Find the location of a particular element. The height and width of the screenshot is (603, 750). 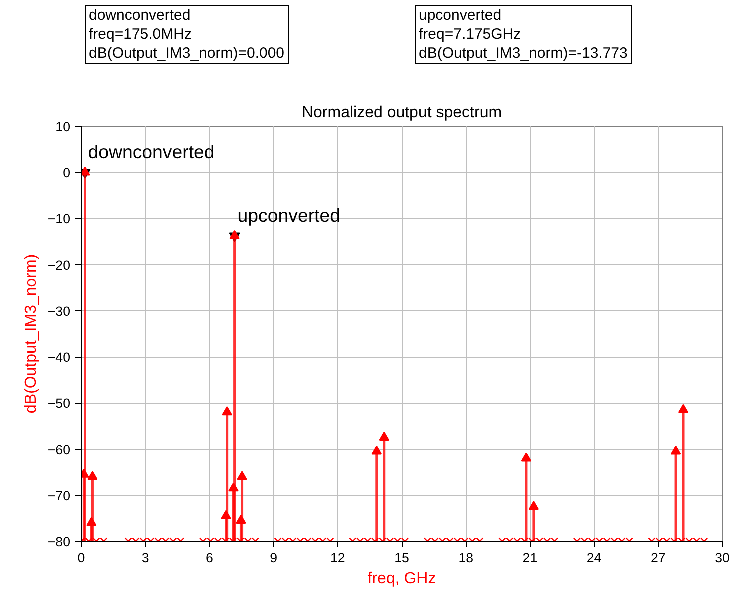

text: downconverted freq=175.0MHz dB(Output_IM3_norm)=0.000 is located at coordinates (187, 34).